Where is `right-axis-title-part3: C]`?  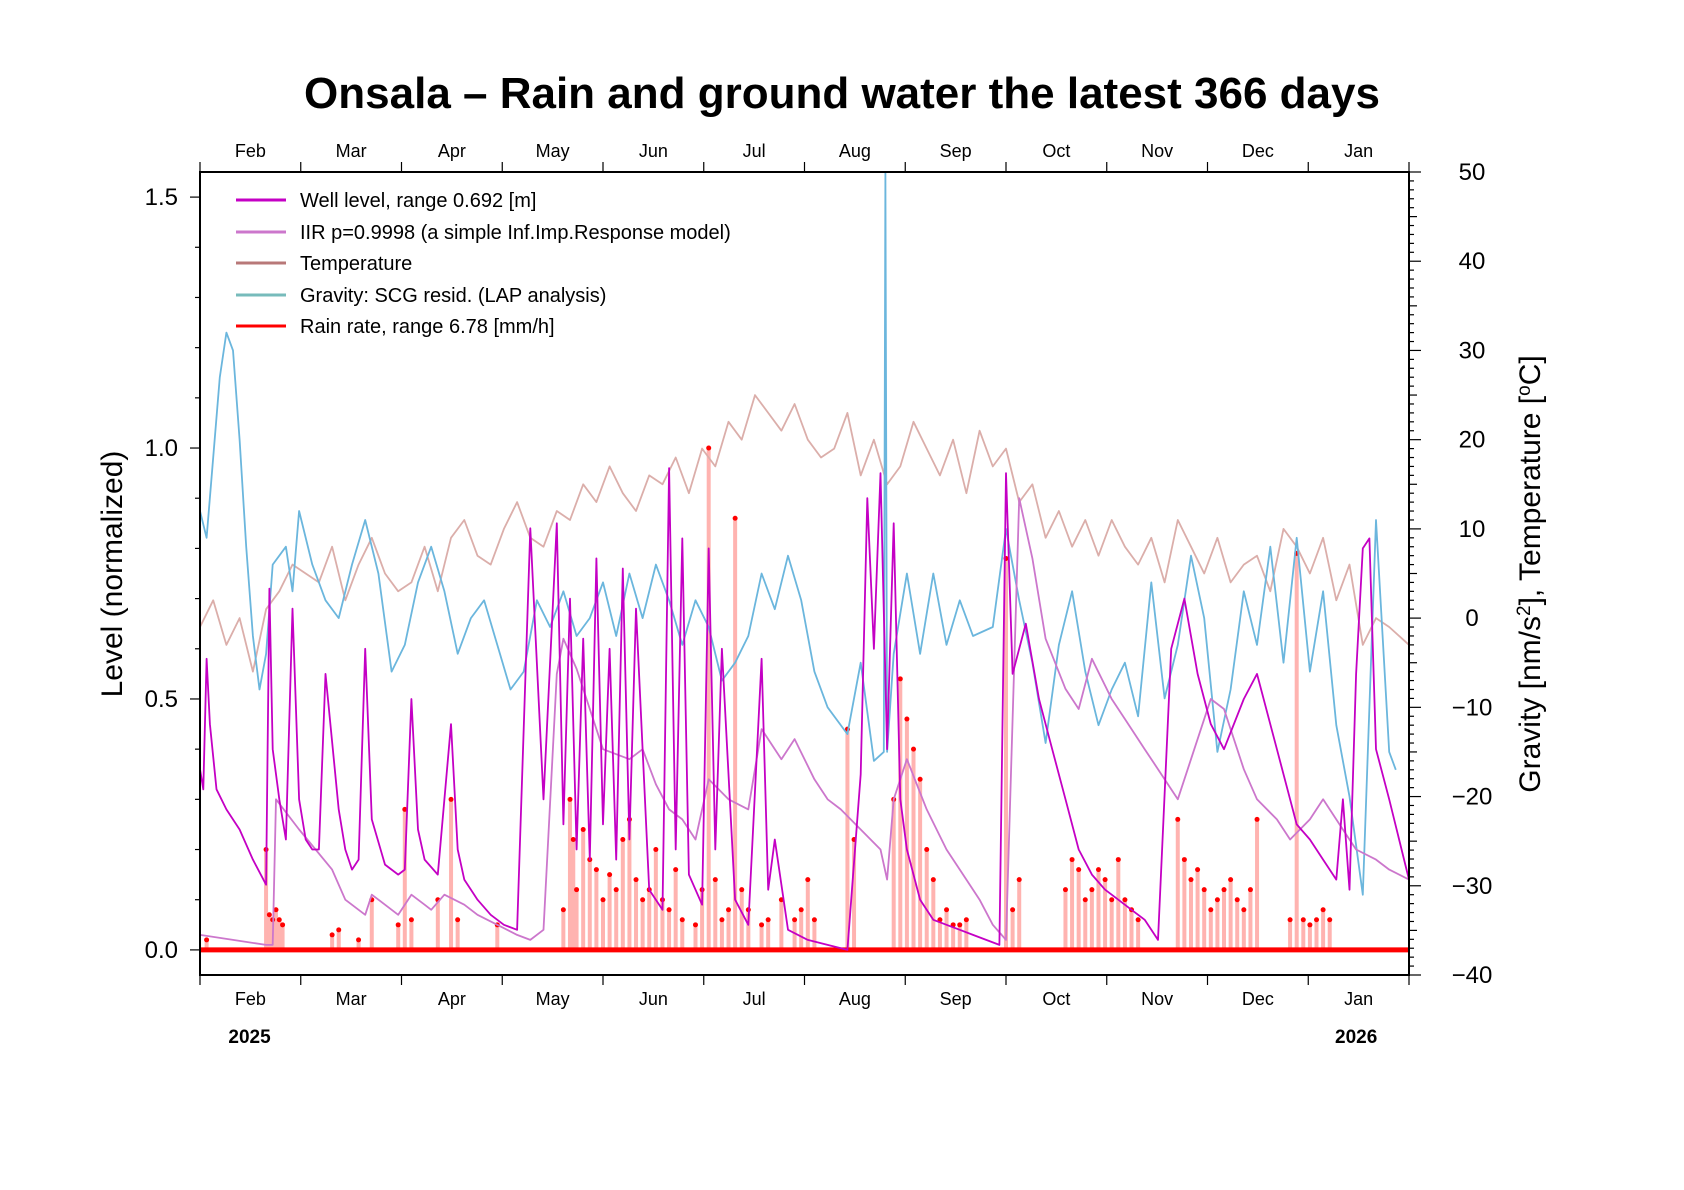 right-axis-title-part3: C] is located at coordinates (1530, 370).